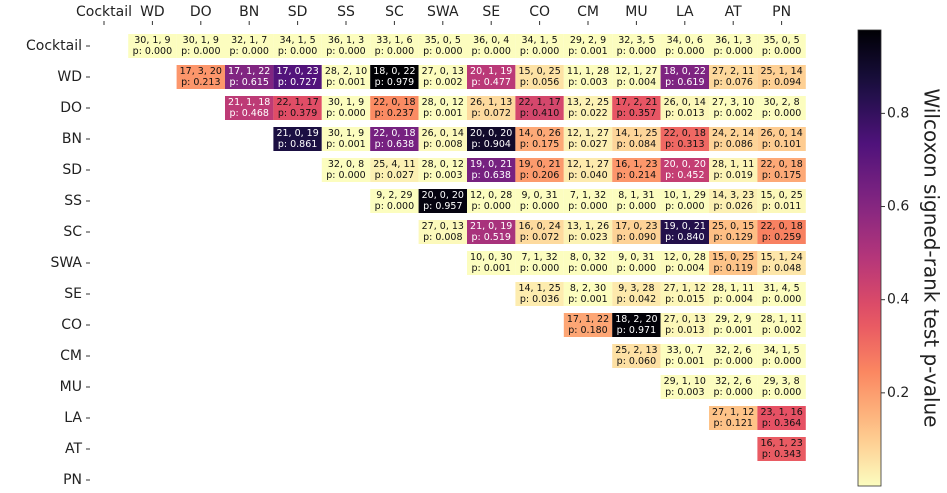 The height and width of the screenshot is (493, 947). Describe the element at coordinates (781, 443) in the screenshot. I see `cell-counts: 16, 1, 23` at that location.